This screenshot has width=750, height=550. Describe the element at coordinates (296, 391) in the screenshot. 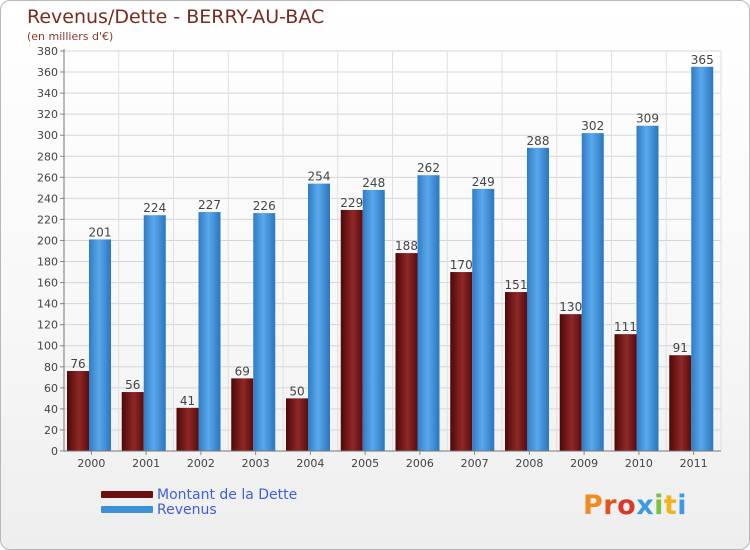

I see `data-label-debt-2004: 50` at that location.